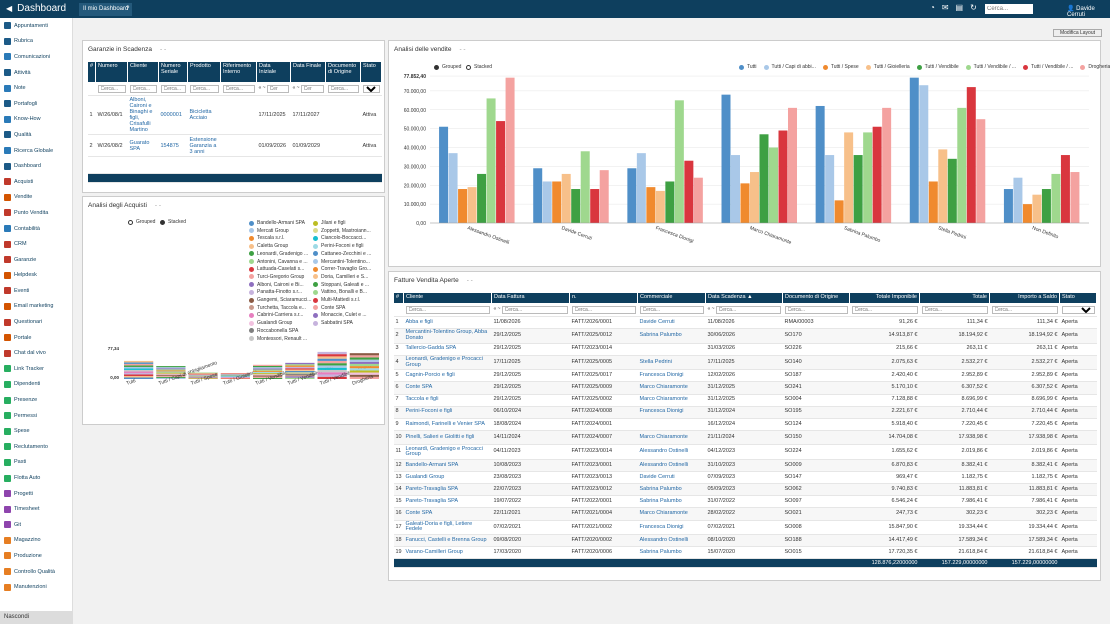  I want to click on legend-item: Tutti / Vendibile, so click(937, 67).